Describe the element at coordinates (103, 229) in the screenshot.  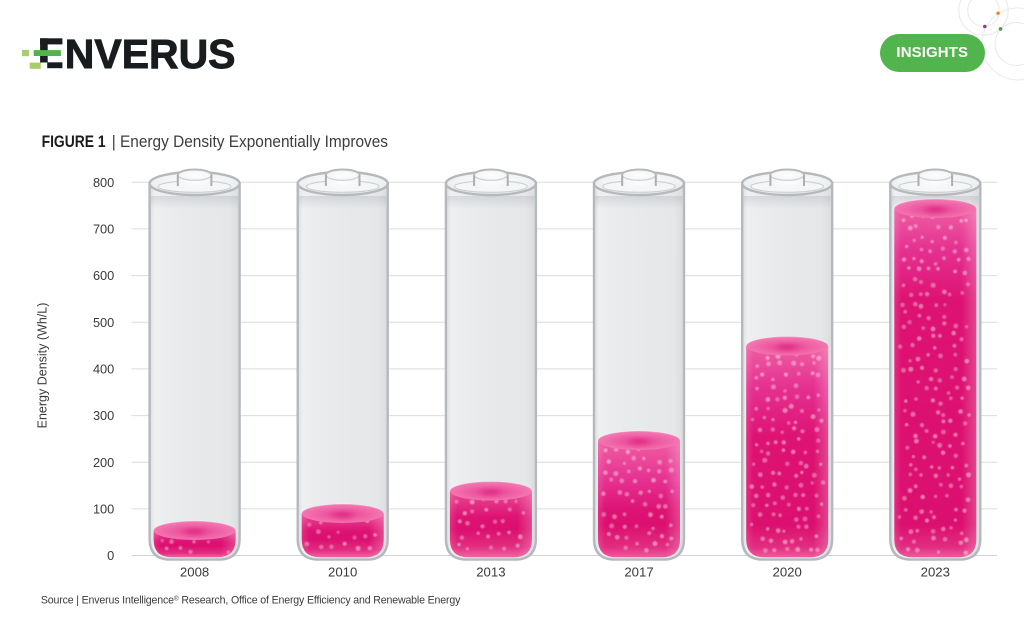
I see `svg-text: 700` at that location.